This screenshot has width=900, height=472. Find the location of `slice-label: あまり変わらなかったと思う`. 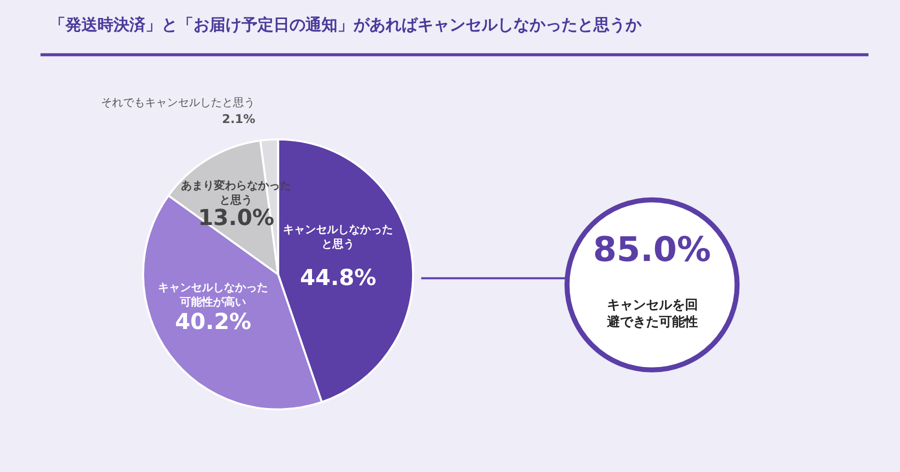

slice-label: あまり変わらなかったと思う is located at coordinates (236, 192).